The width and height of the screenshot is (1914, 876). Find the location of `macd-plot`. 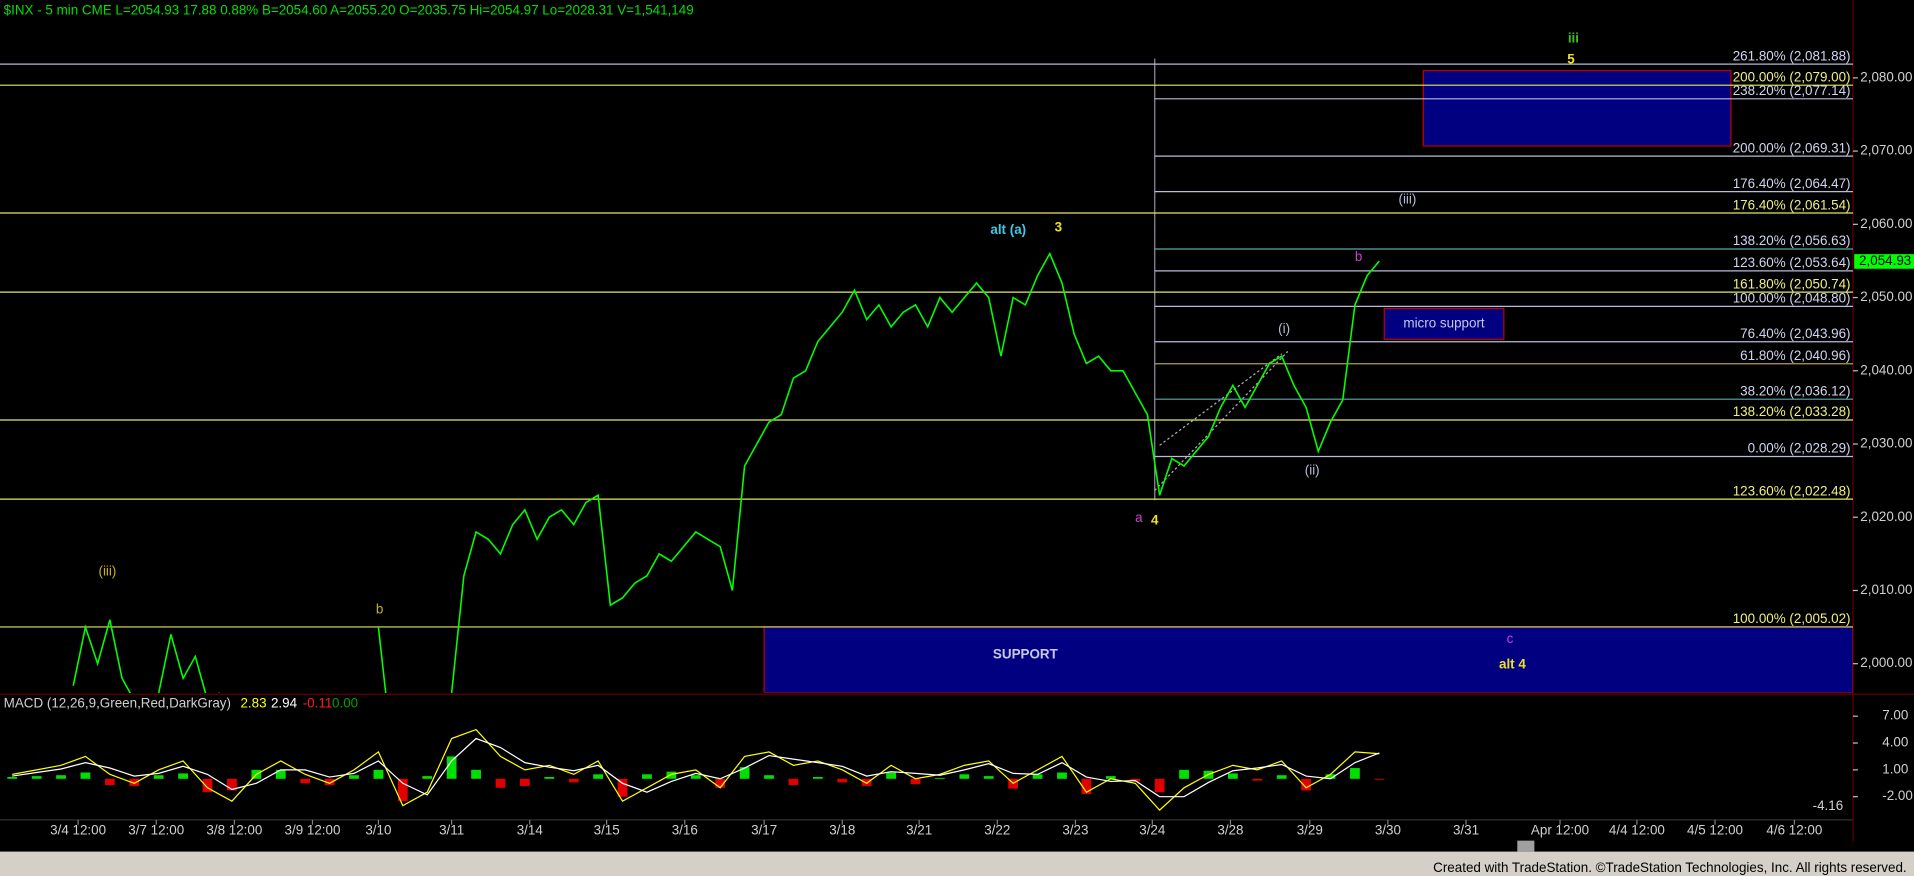

macd-plot is located at coordinates (696, 769).